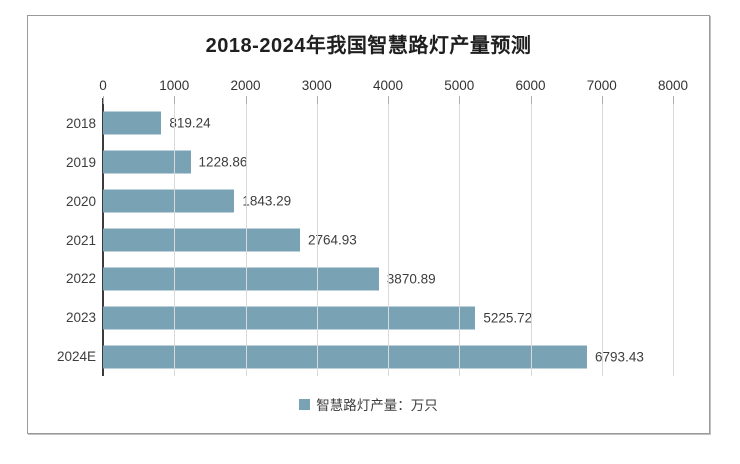 Image resolution: width=740 pixels, height=464 pixels. I want to click on category-label: 2019, so click(80, 162).